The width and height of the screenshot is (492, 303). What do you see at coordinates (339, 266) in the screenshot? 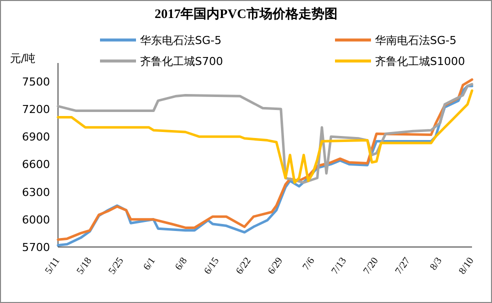
I see `x-tick-label: 7/13` at bounding box center [339, 266].